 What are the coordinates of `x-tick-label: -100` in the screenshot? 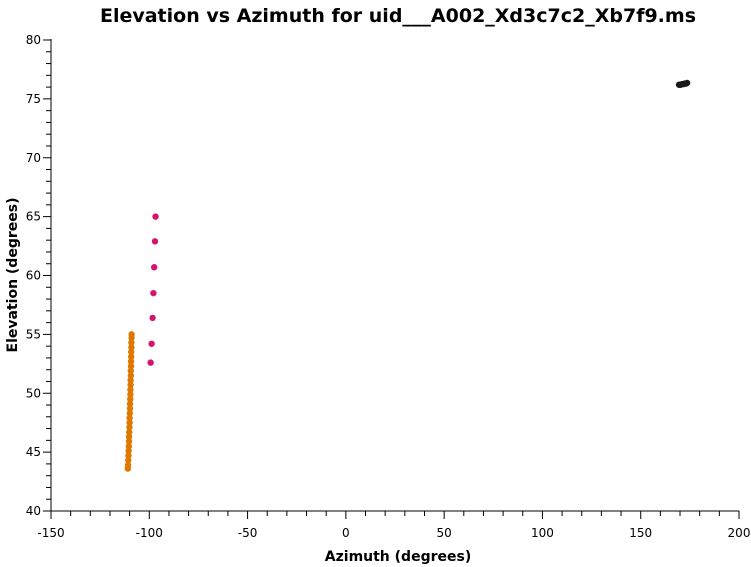 It's located at (149, 533).